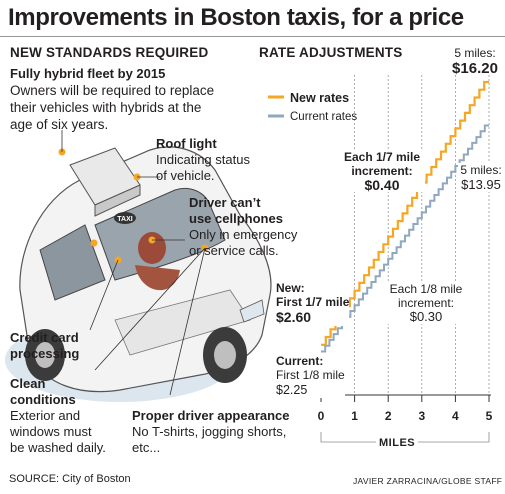 The width and height of the screenshot is (505, 494). Describe the element at coordinates (294, 317) in the screenshot. I see `new-start-value: $2.60` at that location.